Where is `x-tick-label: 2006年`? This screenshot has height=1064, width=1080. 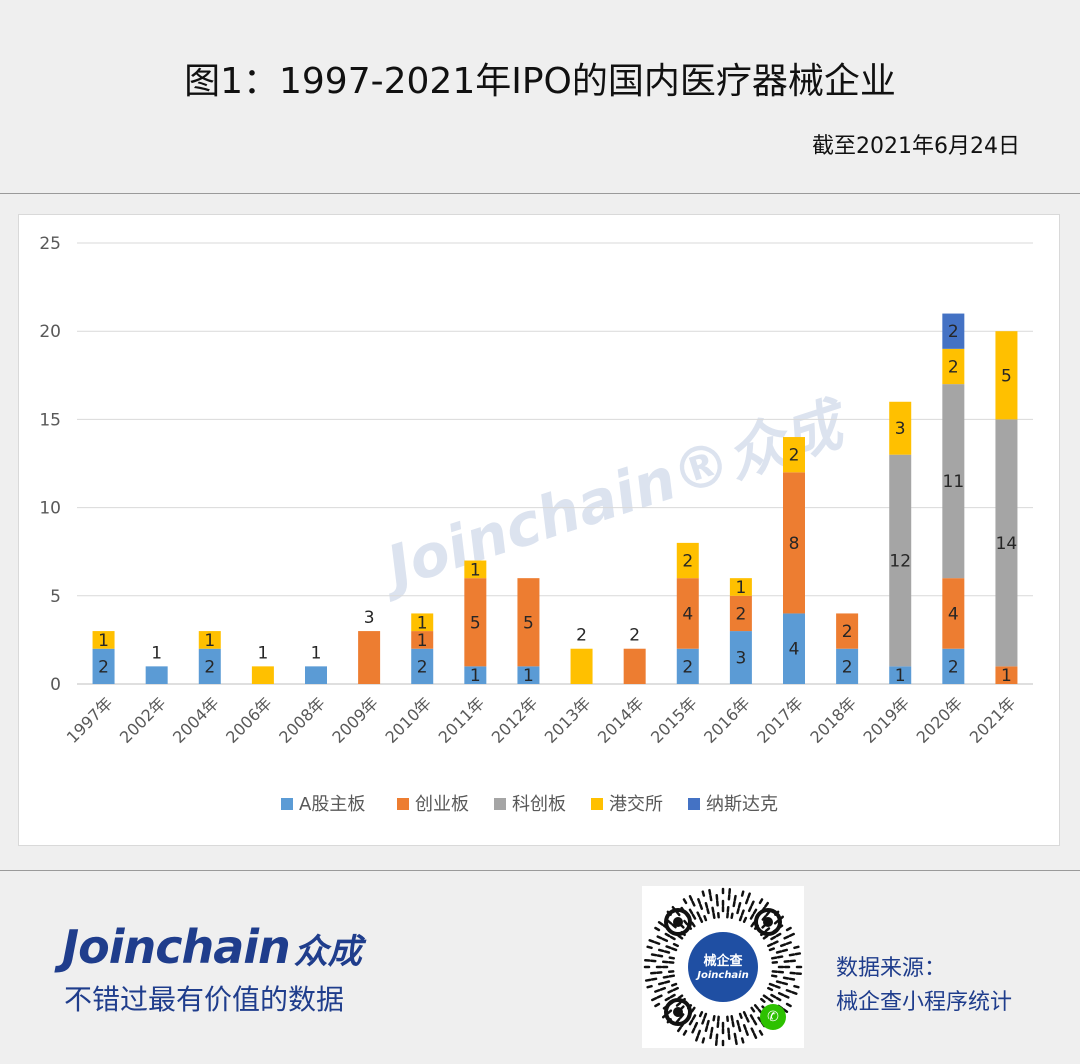
x-tick-label: 2006年 is located at coordinates (249, 720).